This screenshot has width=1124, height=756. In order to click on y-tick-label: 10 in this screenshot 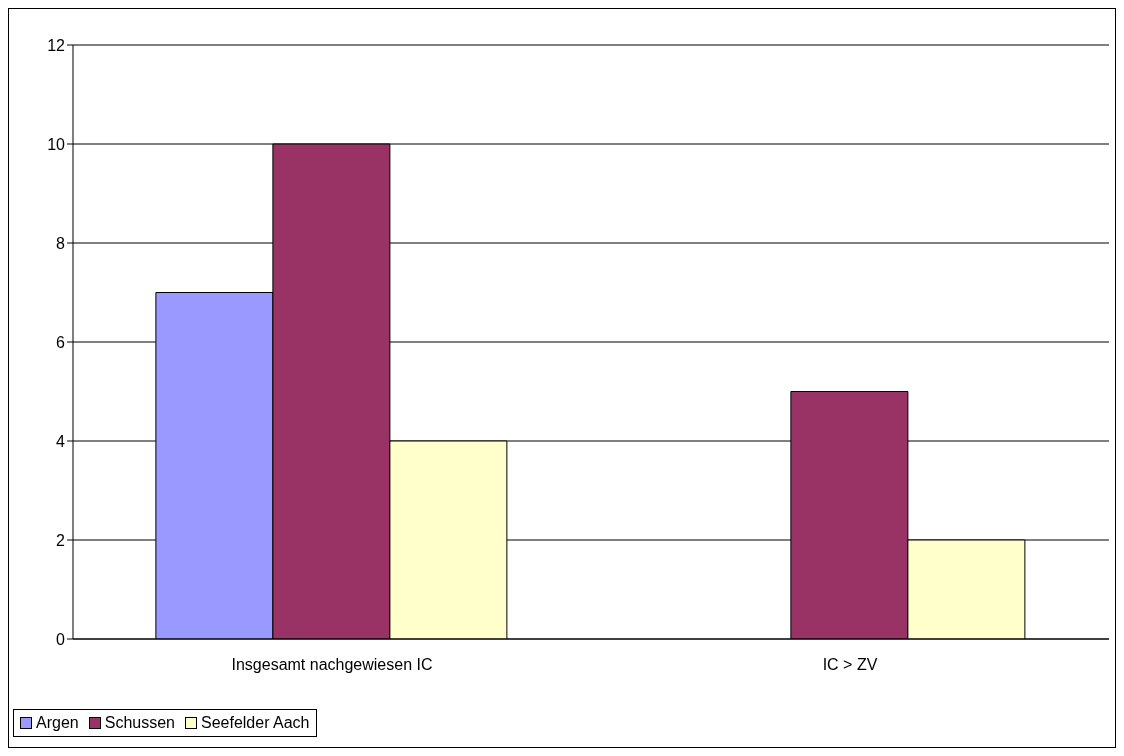, I will do `click(56, 144)`.